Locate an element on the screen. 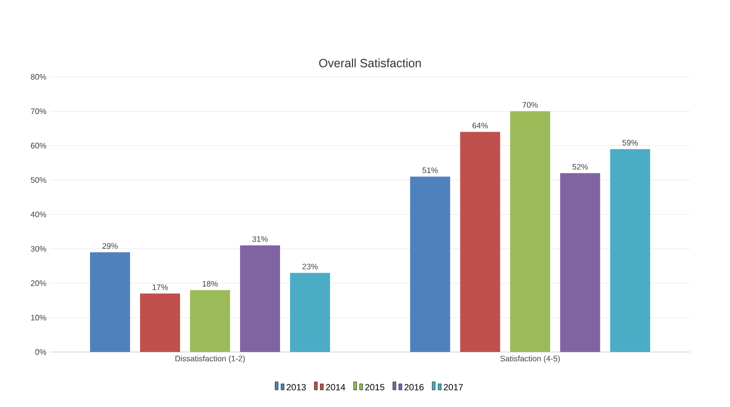 The height and width of the screenshot is (407, 730). chart-title: Overall Satisfaction is located at coordinates (370, 63).